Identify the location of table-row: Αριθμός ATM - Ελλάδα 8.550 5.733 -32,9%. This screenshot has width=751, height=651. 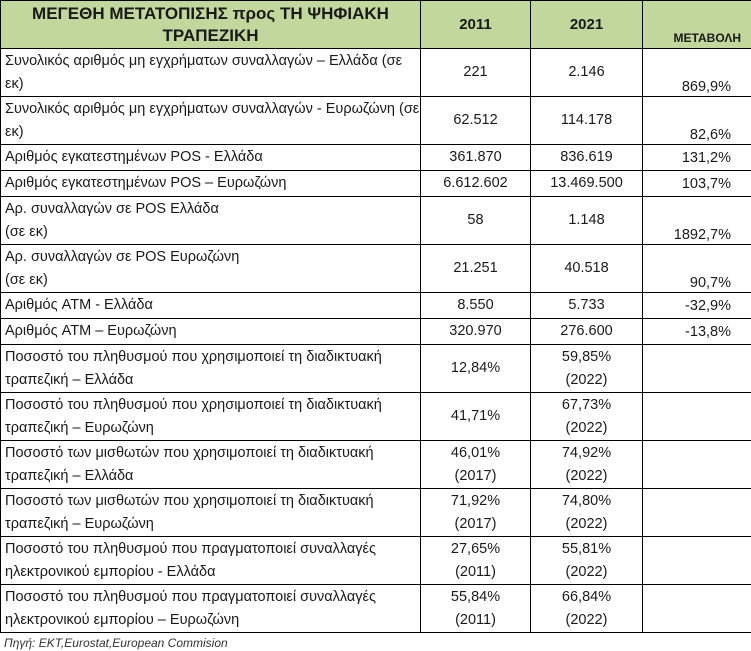
(375, 305).